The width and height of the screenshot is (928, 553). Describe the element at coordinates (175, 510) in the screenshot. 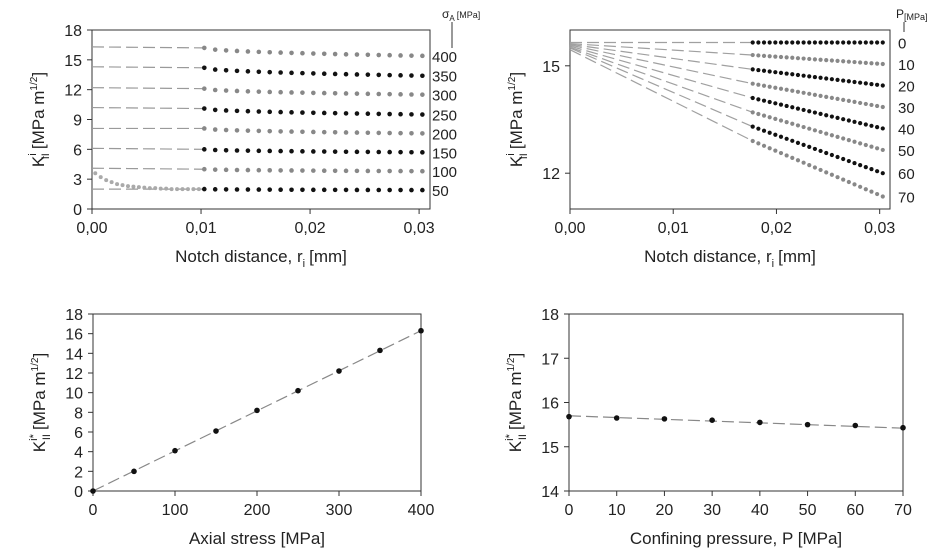

I see `x-tick-label: 100` at that location.